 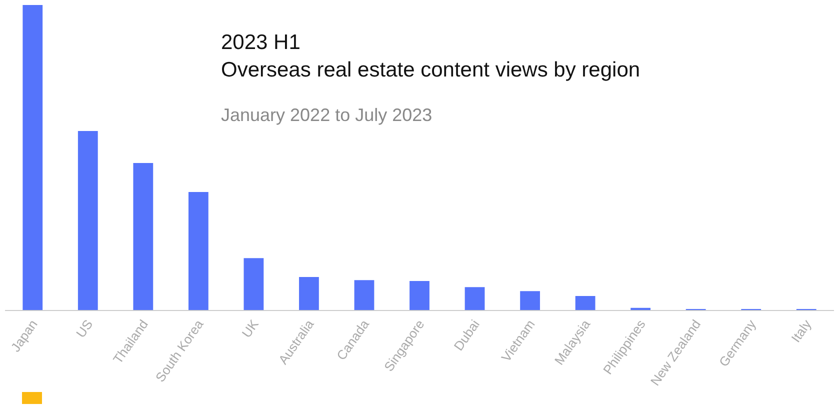 What do you see at coordinates (430, 56) in the screenshot?
I see `text: 2023 H1 Overseas real estate content views by region` at bounding box center [430, 56].